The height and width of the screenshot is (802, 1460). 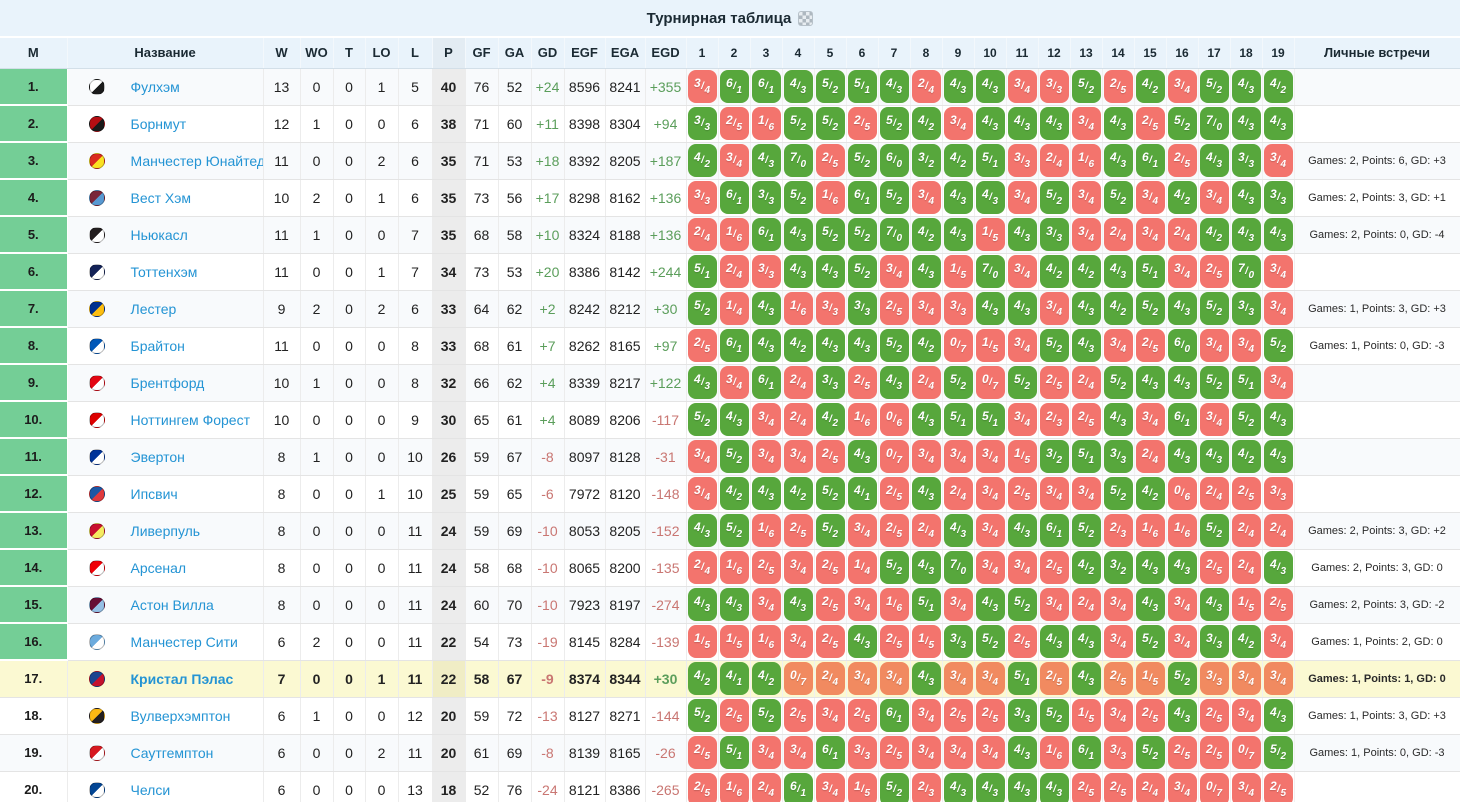 I want to click on team-link: Эвертон, so click(x=157, y=456).